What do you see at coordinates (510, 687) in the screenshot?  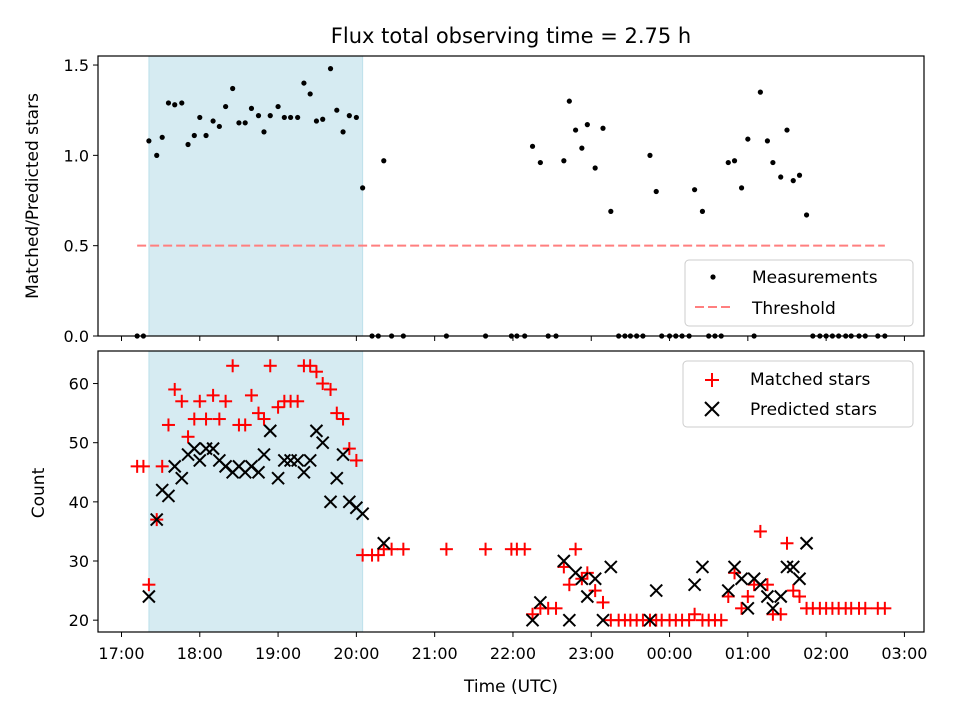 I see `x-axis-label: Time (UTC)` at bounding box center [510, 687].